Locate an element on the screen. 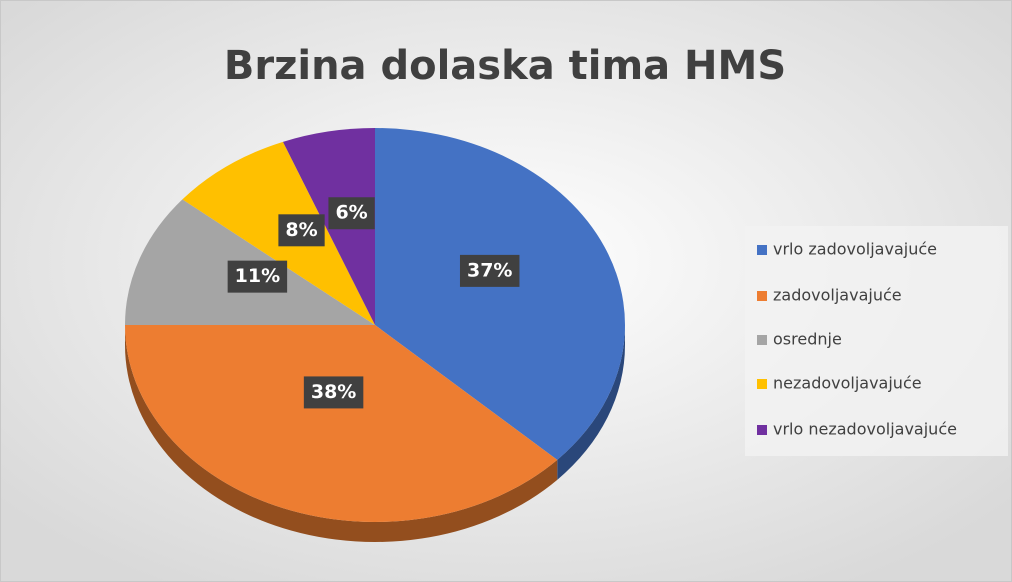 This screenshot has height=582, width=1012. legend-label: nezadovoljavajuće is located at coordinates (847, 383).